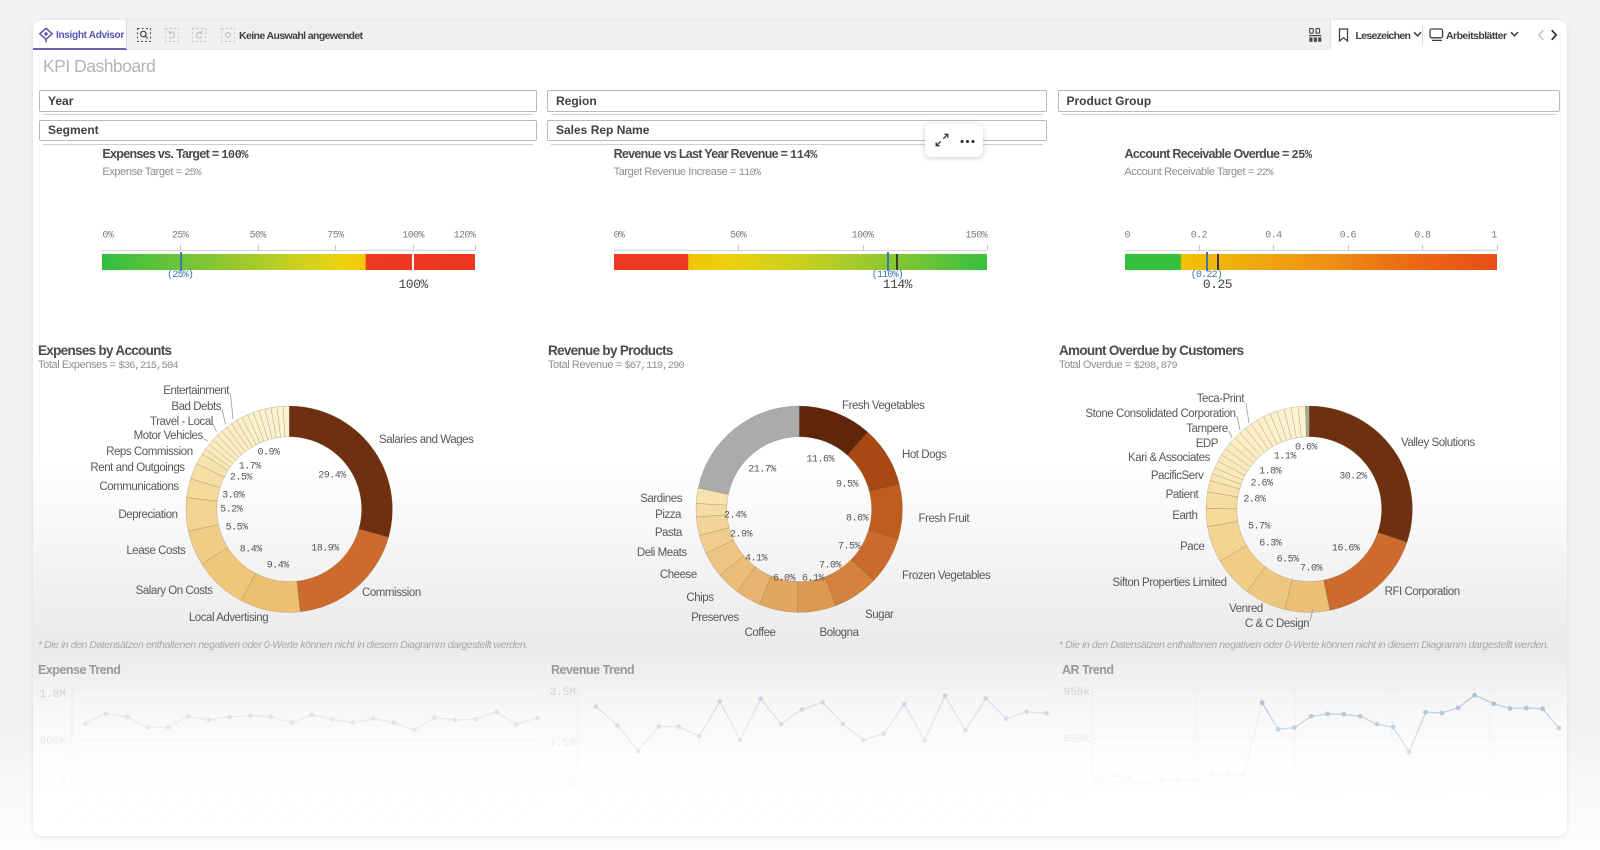 The image size is (1600, 850). What do you see at coordinates (53, 695) in the screenshot?
I see `svg-text: 1.8M` at bounding box center [53, 695].